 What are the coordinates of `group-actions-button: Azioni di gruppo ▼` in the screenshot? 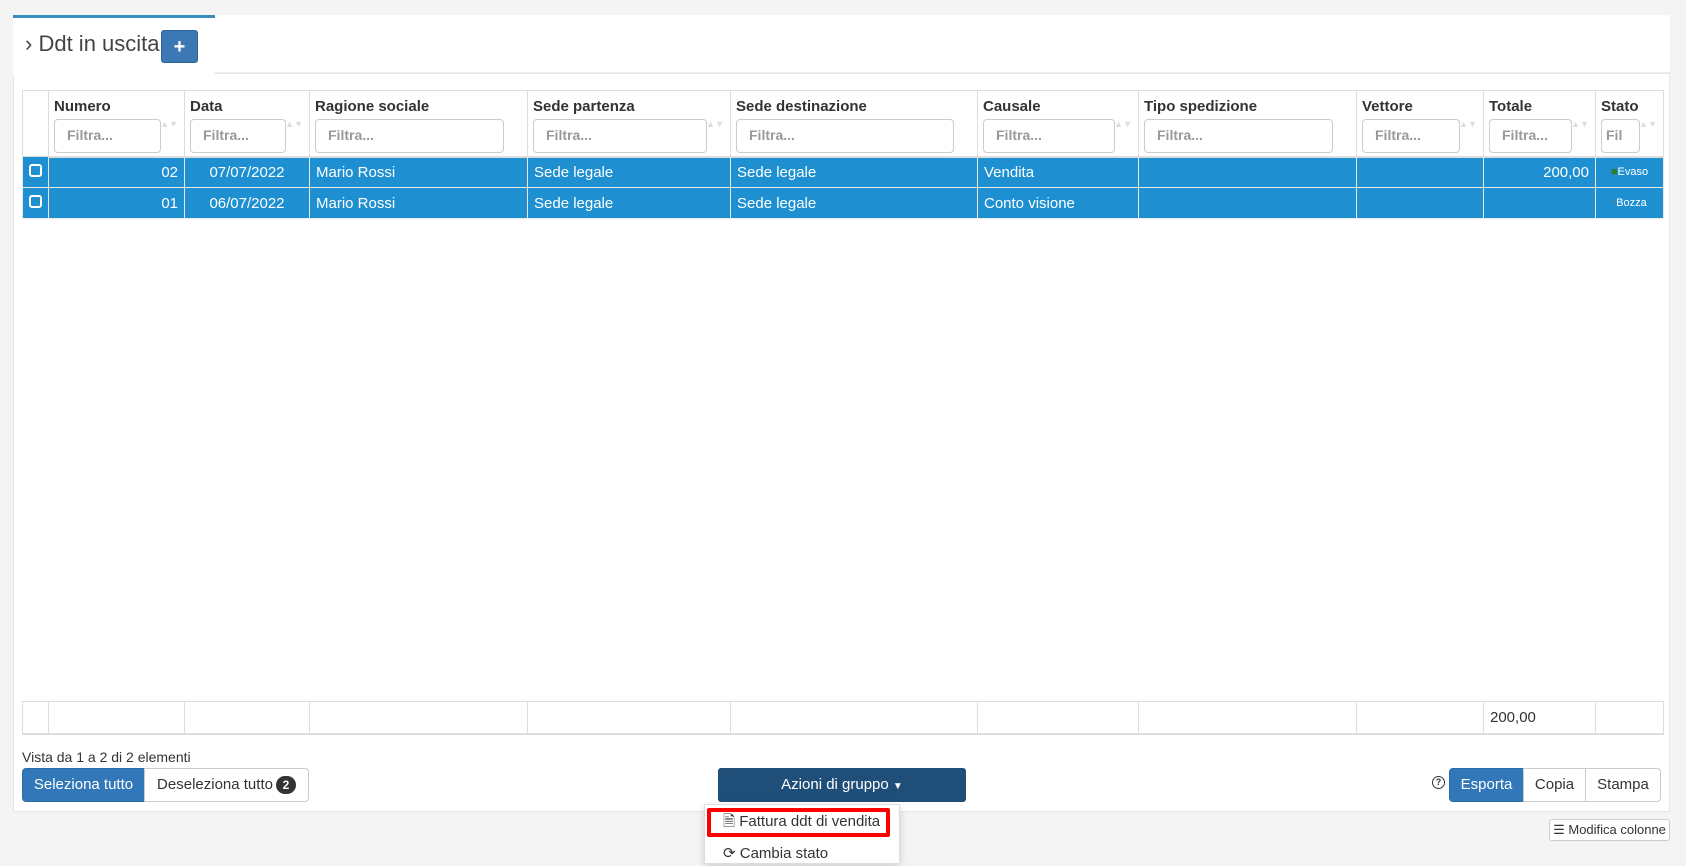 It's located at (842, 785).